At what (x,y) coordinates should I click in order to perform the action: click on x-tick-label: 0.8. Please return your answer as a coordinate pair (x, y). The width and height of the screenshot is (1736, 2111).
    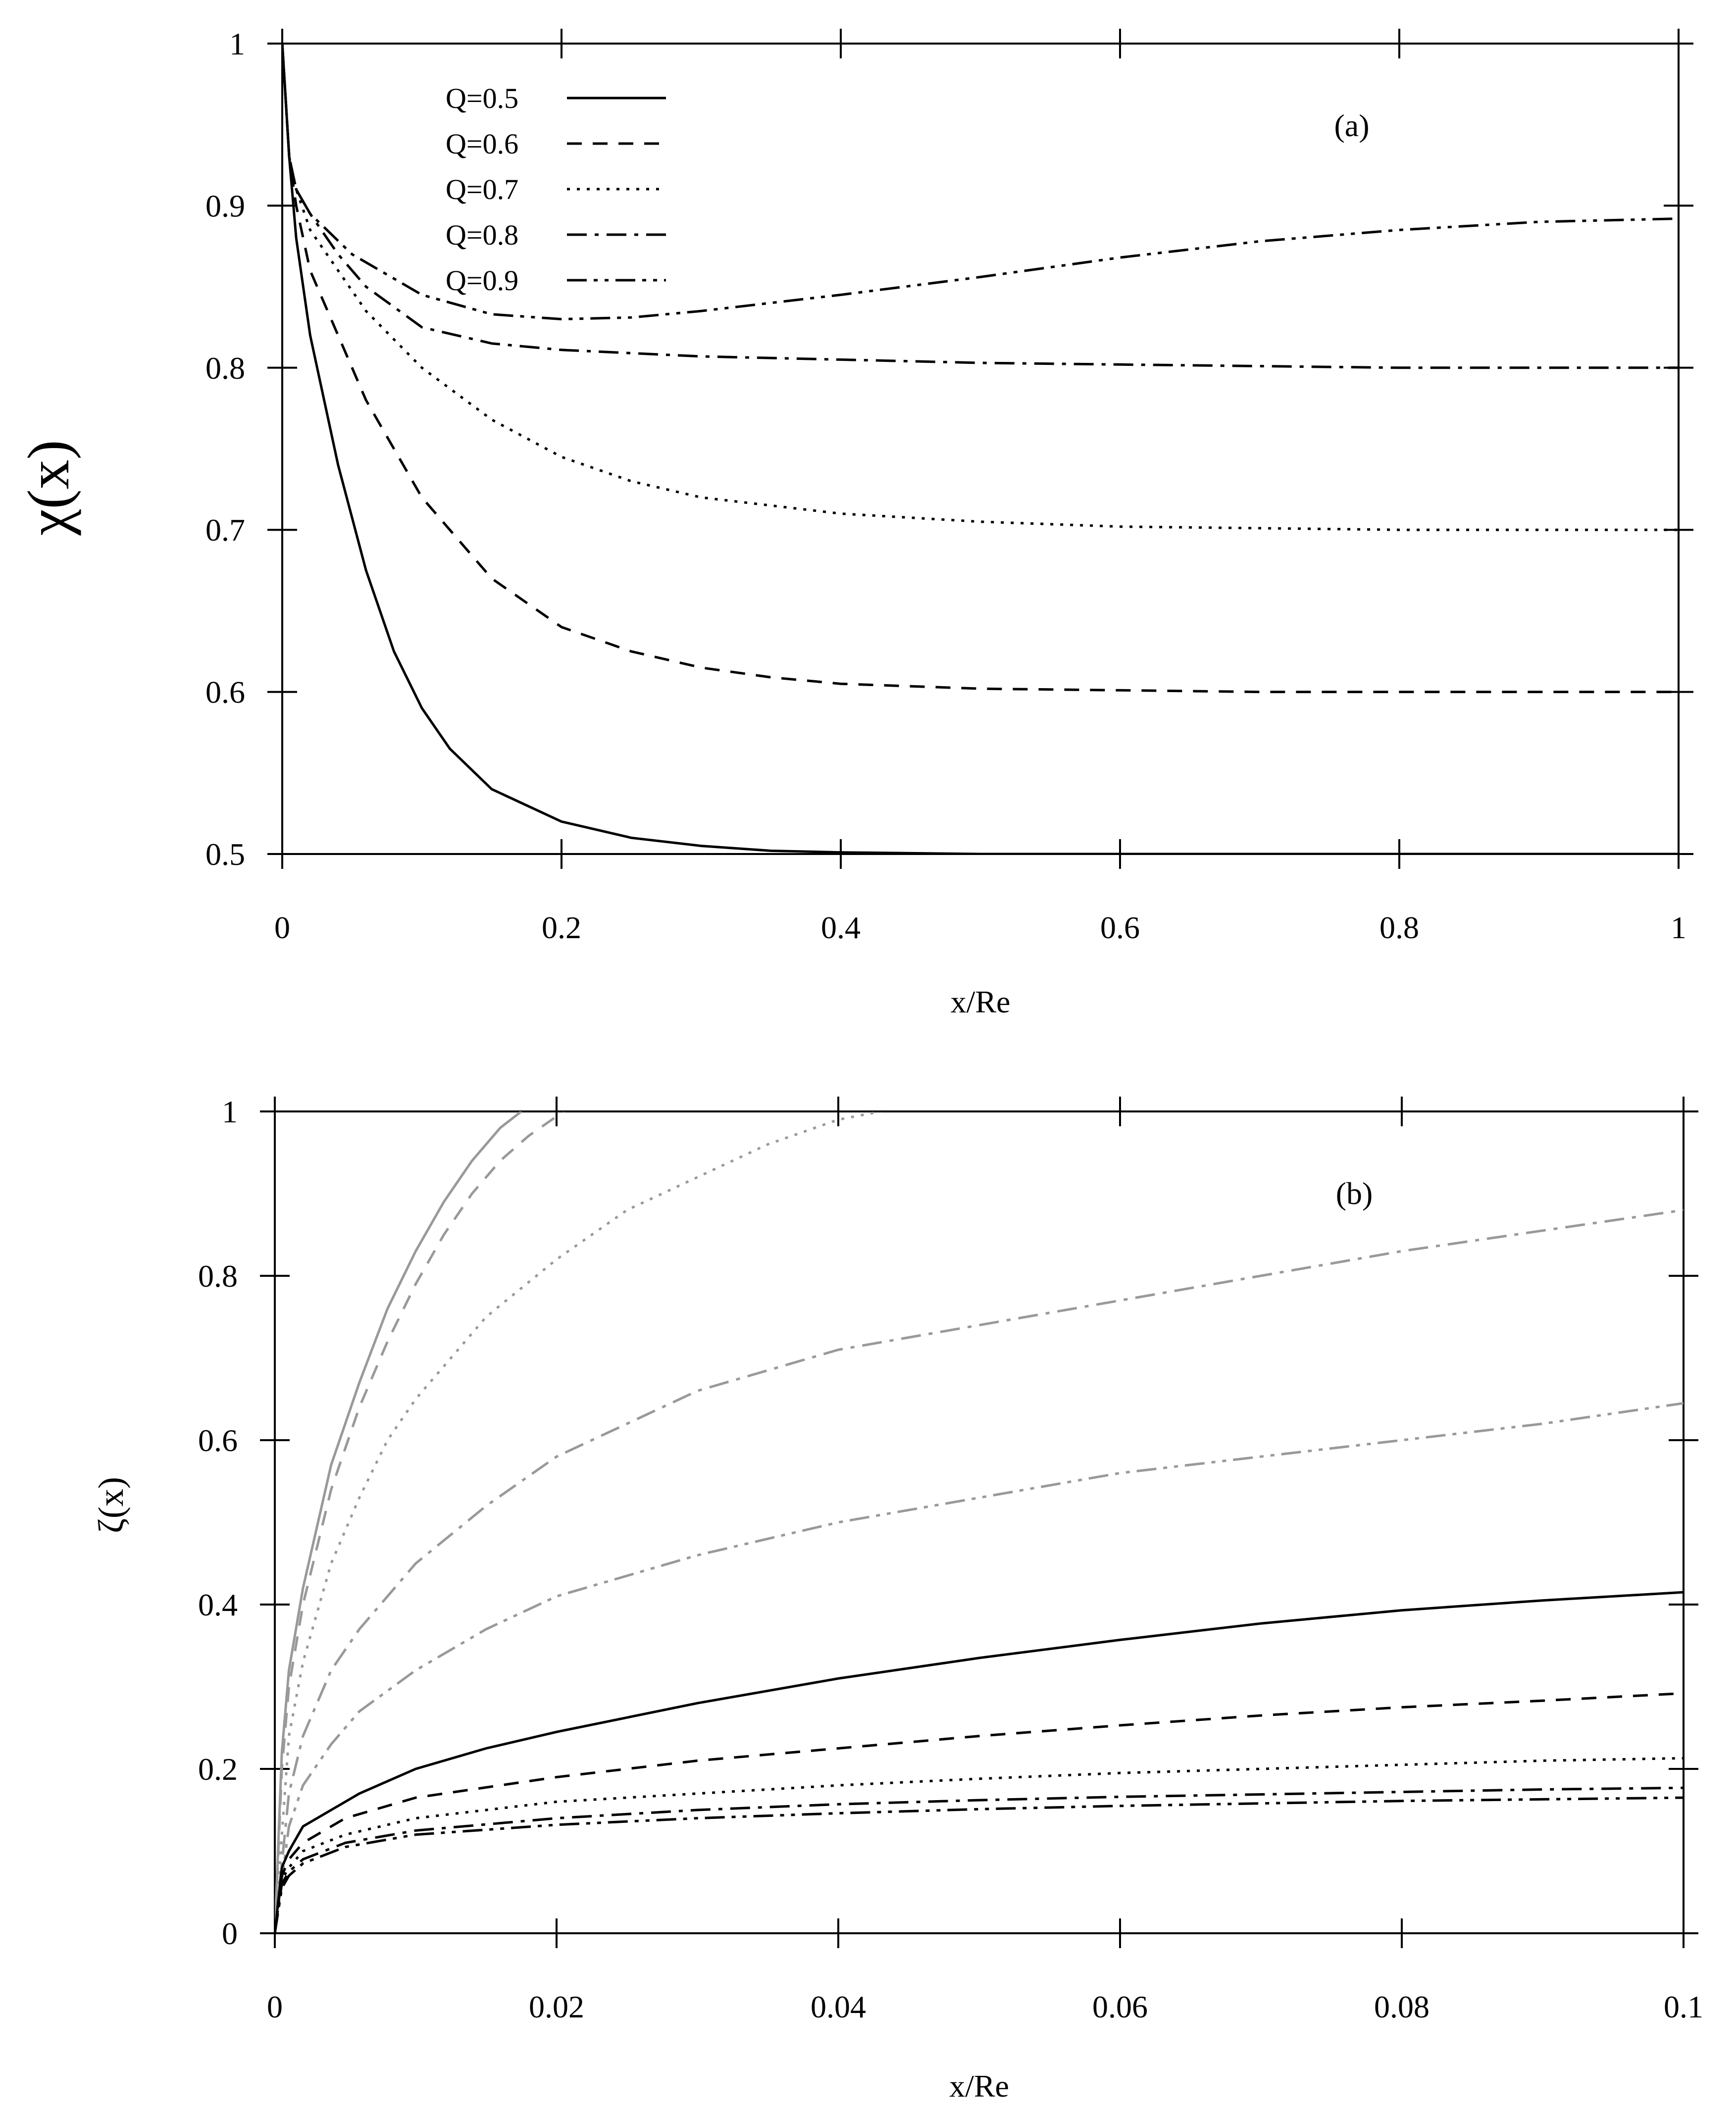
    Looking at the image, I should click on (1399, 927).